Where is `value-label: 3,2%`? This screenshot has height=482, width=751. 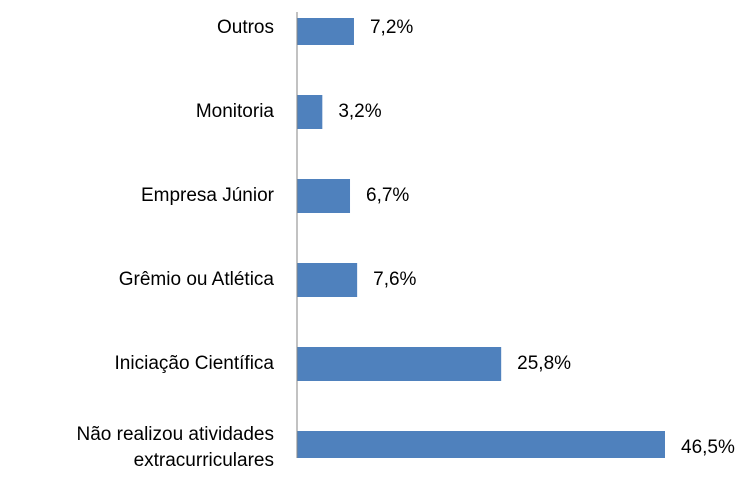
value-label: 3,2% is located at coordinates (359, 111).